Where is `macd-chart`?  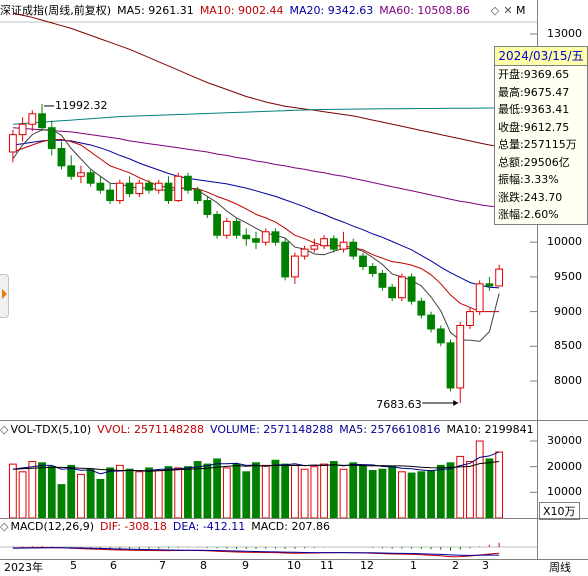 macd-chart is located at coordinates (268, 547).